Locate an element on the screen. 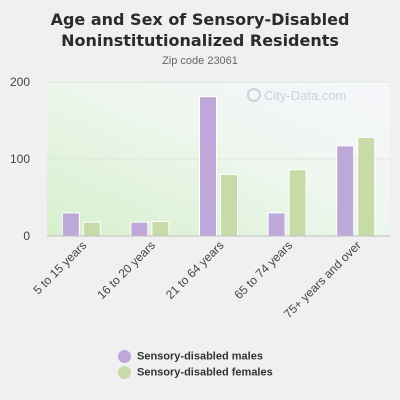 The image size is (400, 400). watermark: City-Data.com is located at coordinates (296, 95).